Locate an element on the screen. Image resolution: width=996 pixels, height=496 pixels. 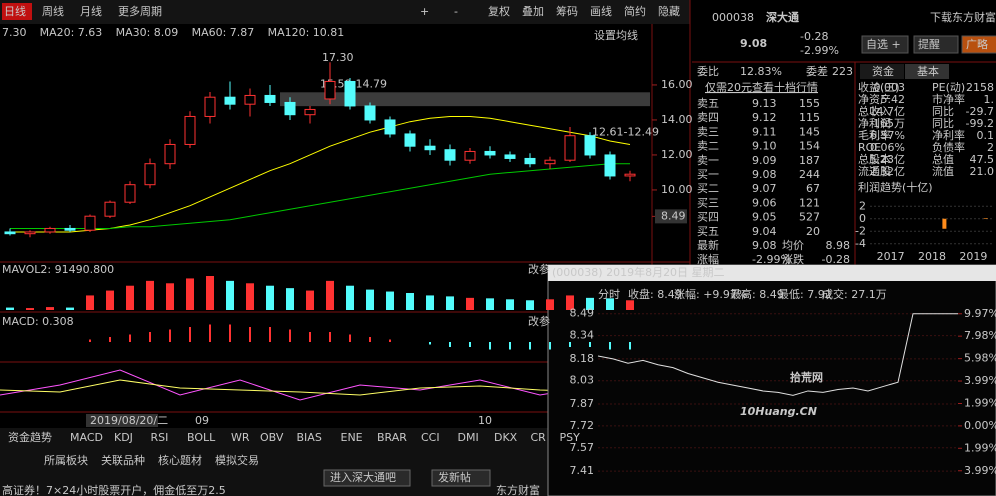
settings-label: 设置均线 is located at coordinates (616, 35).